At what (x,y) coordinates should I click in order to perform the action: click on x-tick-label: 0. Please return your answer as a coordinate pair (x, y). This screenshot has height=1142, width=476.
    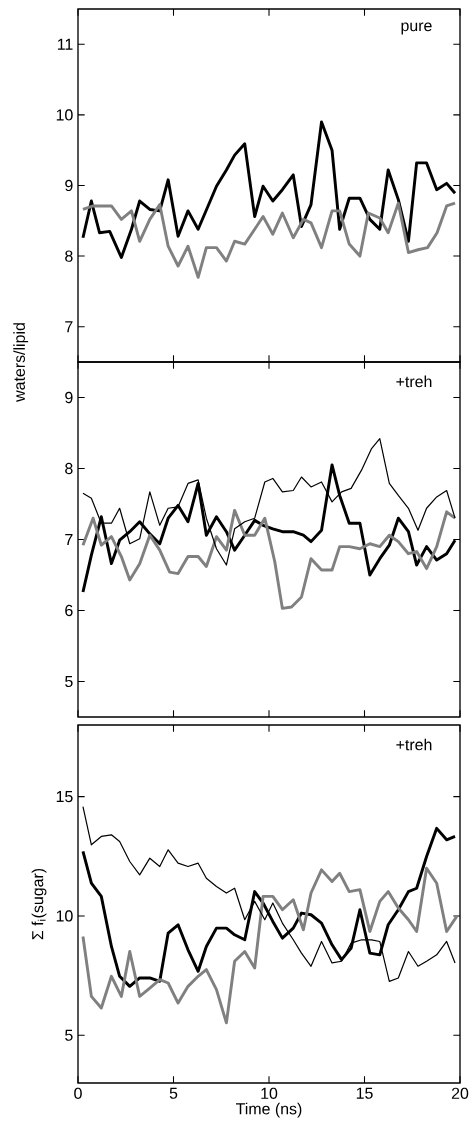
    Looking at the image, I should click on (78, 1093).